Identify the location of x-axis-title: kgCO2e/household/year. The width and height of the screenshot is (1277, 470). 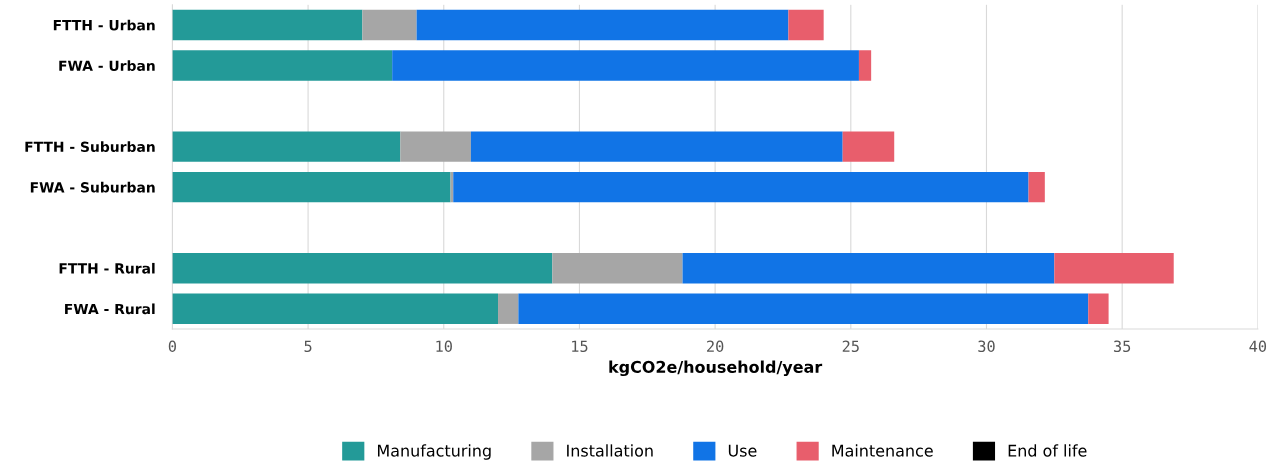
(716, 368).